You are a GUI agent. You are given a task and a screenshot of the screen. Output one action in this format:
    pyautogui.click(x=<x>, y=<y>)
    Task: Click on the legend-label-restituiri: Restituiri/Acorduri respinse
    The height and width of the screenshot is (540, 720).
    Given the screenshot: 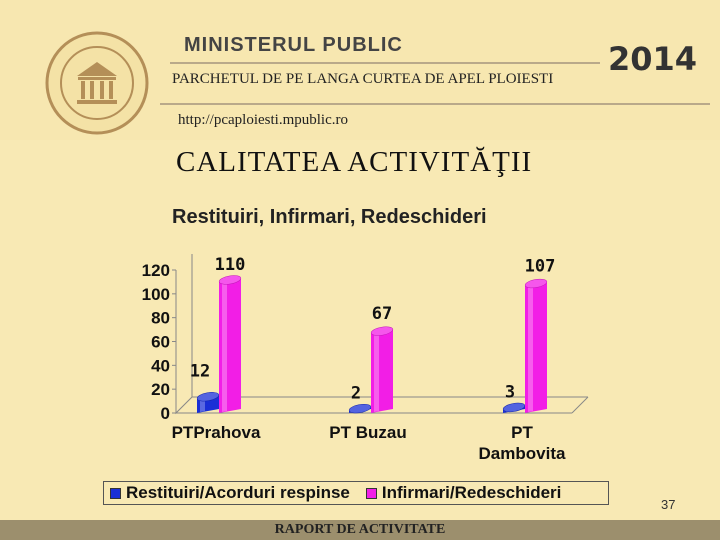 What is the action you would take?
    pyautogui.click(x=238, y=492)
    